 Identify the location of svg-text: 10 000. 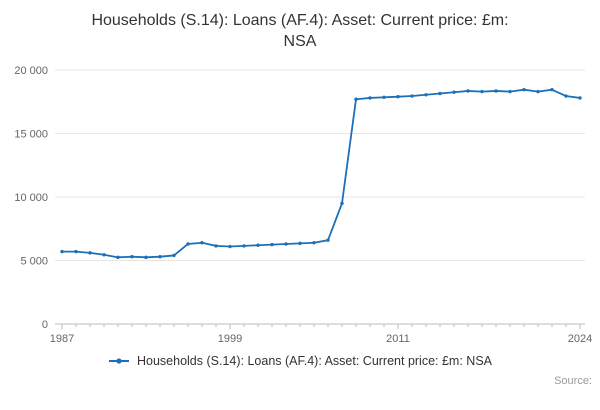
(31, 198).